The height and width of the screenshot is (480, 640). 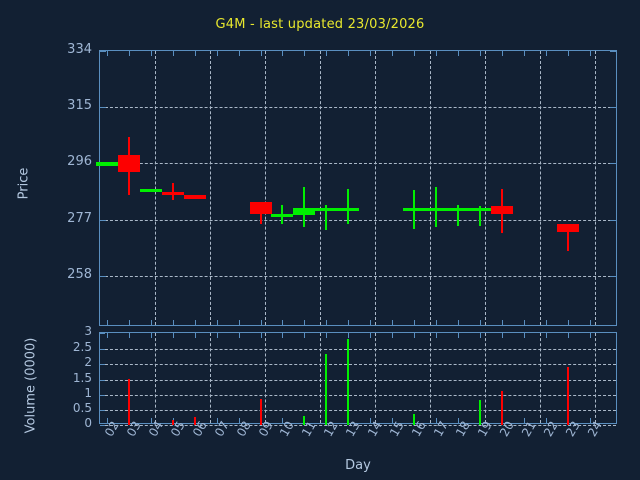 I want to click on price-tick-label: 258, so click(x=79, y=274).